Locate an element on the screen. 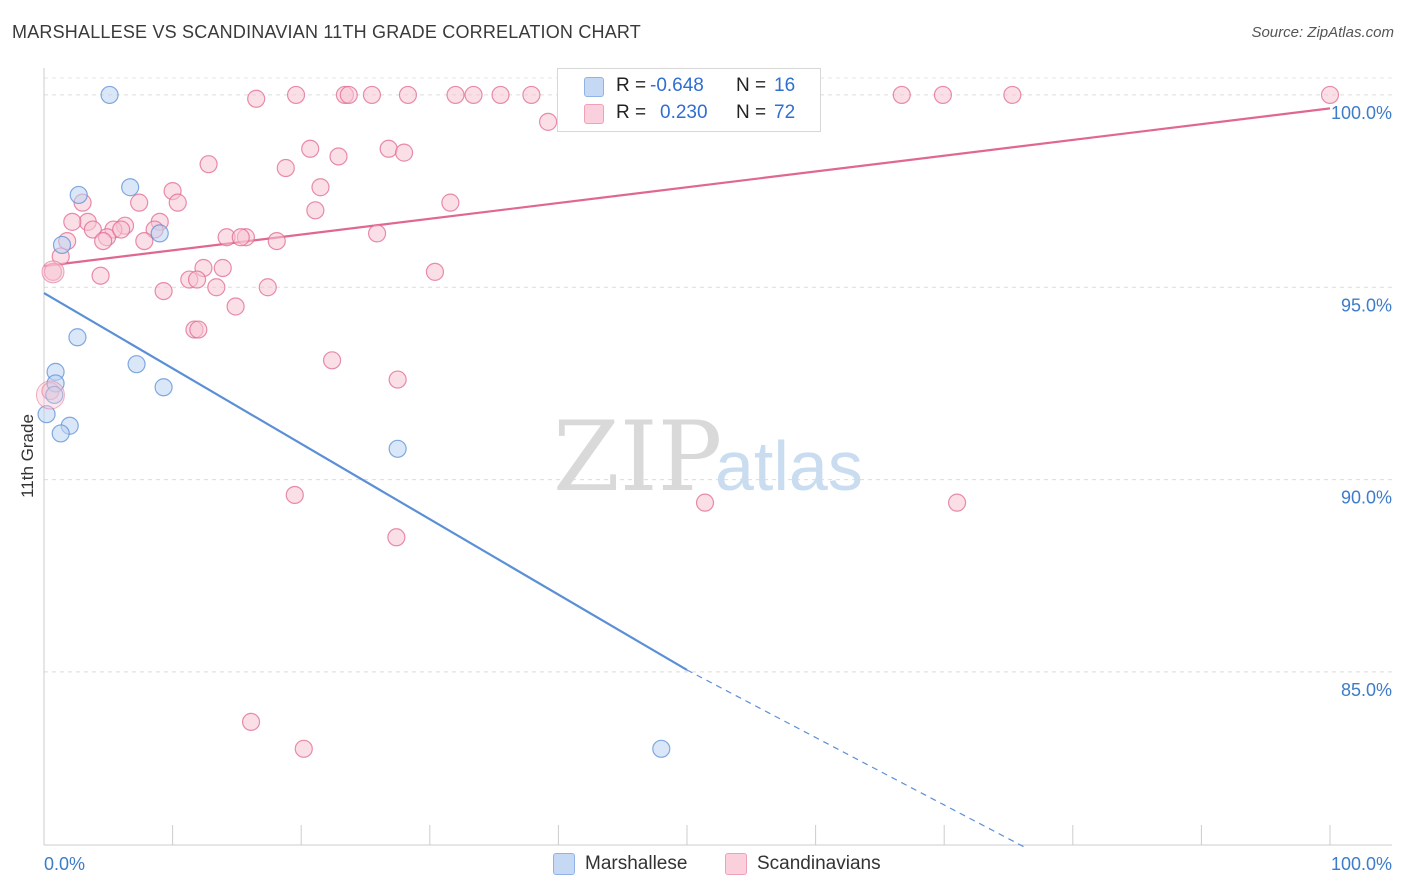 This screenshot has width=1406, height=892. y-tick-labels: 85.0% 90.0% 95.0% 100.0% is located at coordinates (1361, 401).